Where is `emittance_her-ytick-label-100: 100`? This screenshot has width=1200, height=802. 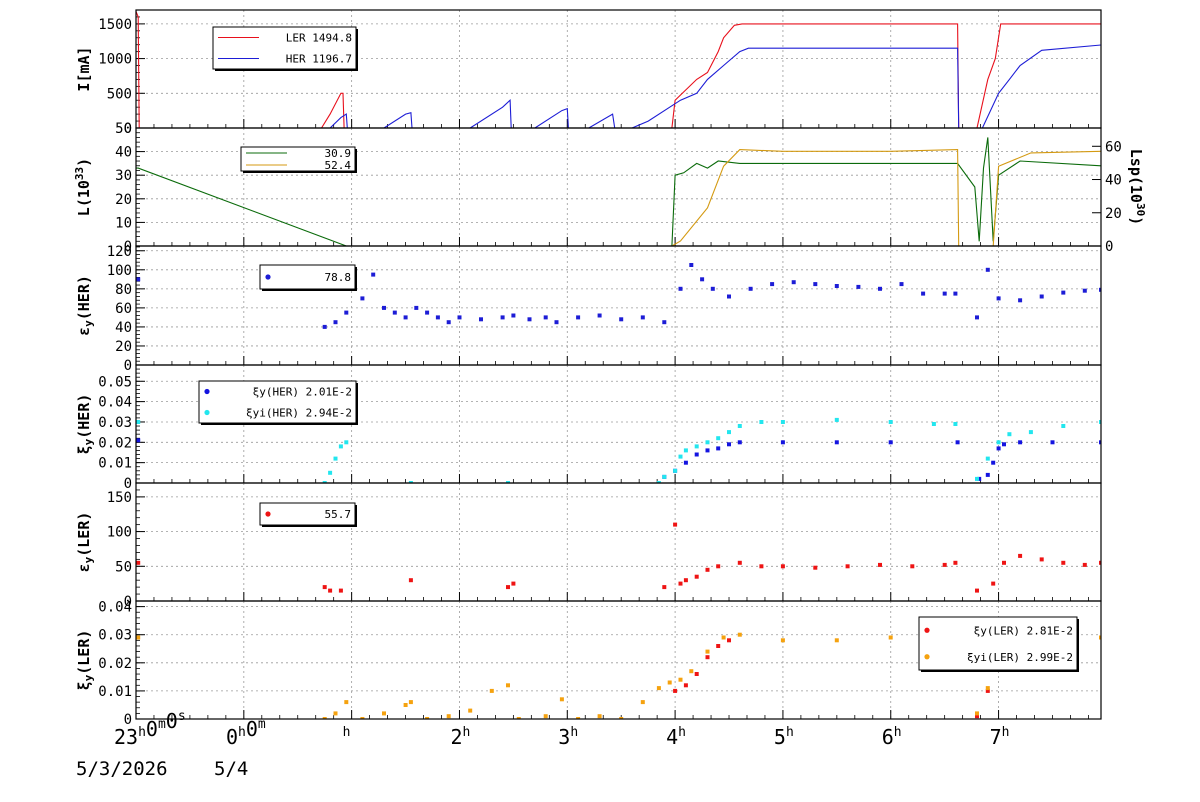 emittance_her-ytick-label-100: 100 is located at coordinates (119, 271).